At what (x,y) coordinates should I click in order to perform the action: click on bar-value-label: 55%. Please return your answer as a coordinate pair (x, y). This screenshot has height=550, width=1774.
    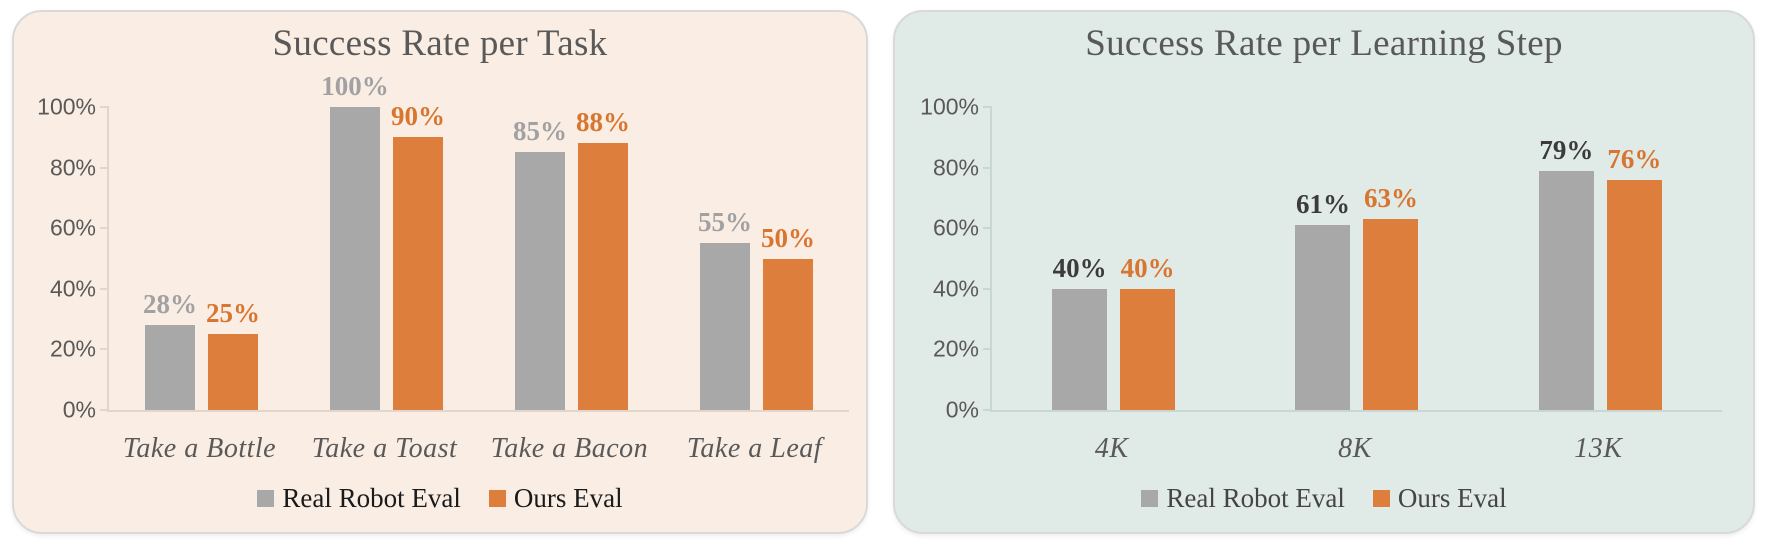
    Looking at the image, I should click on (725, 222).